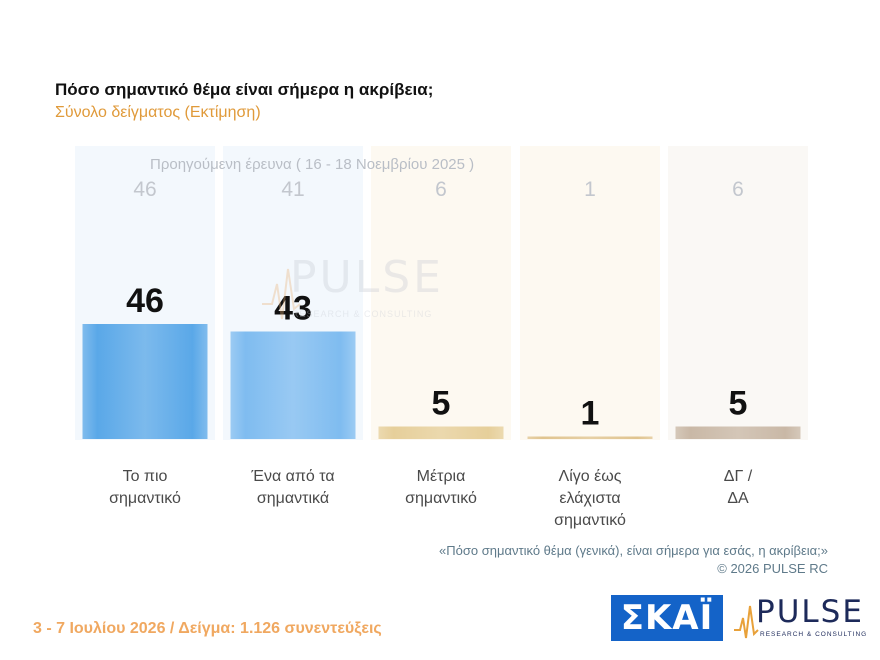 The height and width of the screenshot is (660, 880). What do you see at coordinates (738, 476) in the screenshot?
I see `category-label: ΔΓ /` at bounding box center [738, 476].